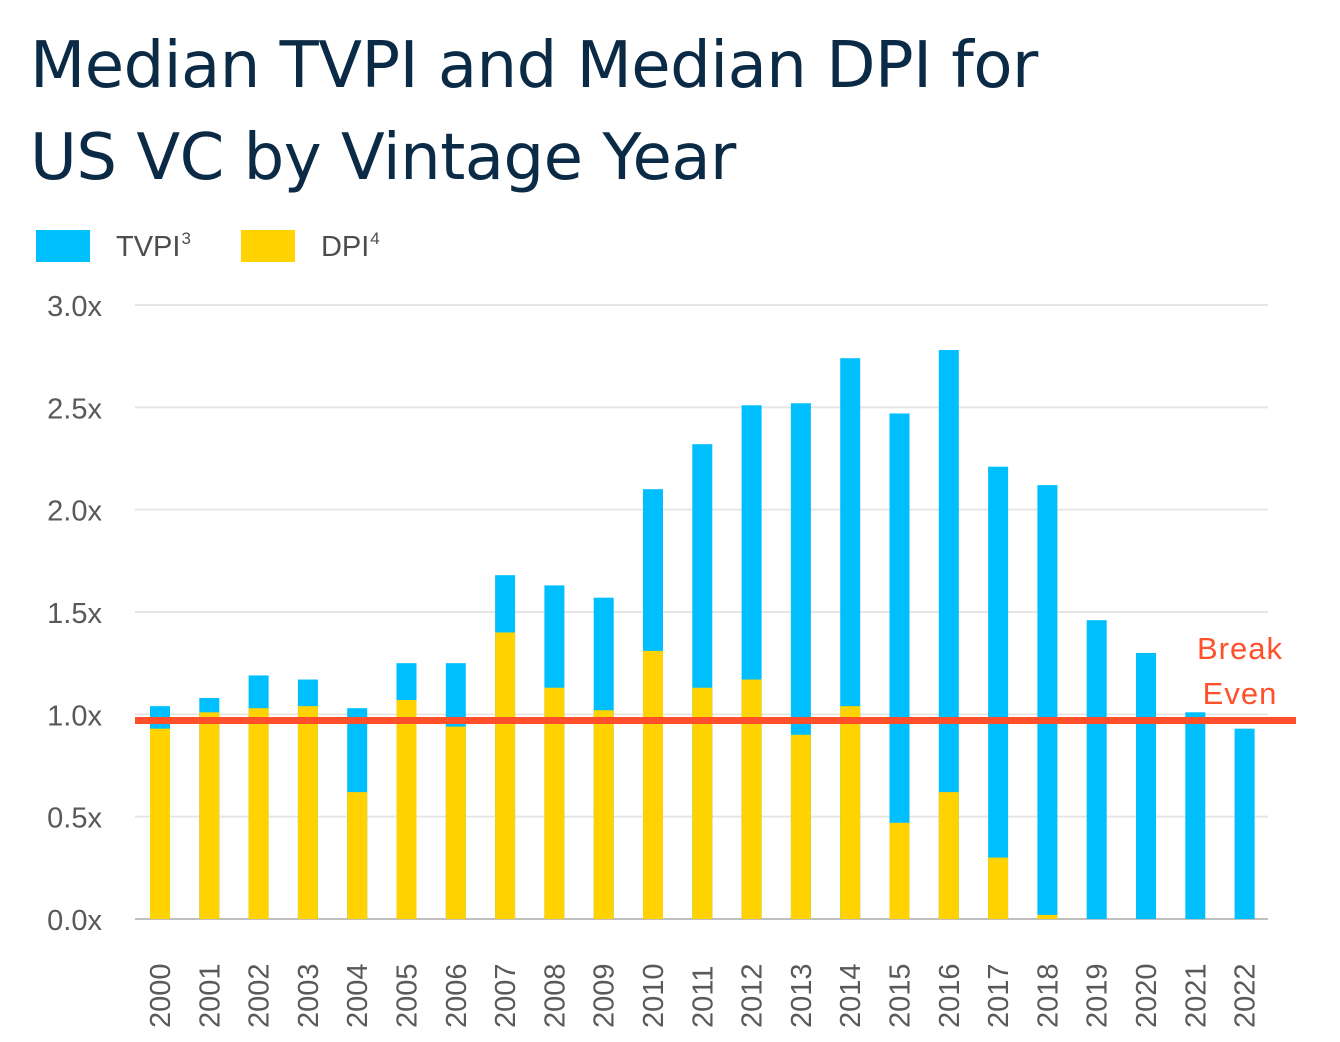 The width and height of the screenshot is (1340, 1042). I want to click on chart-title-line-1: Median TVPI and Median DPI for, so click(534, 66).